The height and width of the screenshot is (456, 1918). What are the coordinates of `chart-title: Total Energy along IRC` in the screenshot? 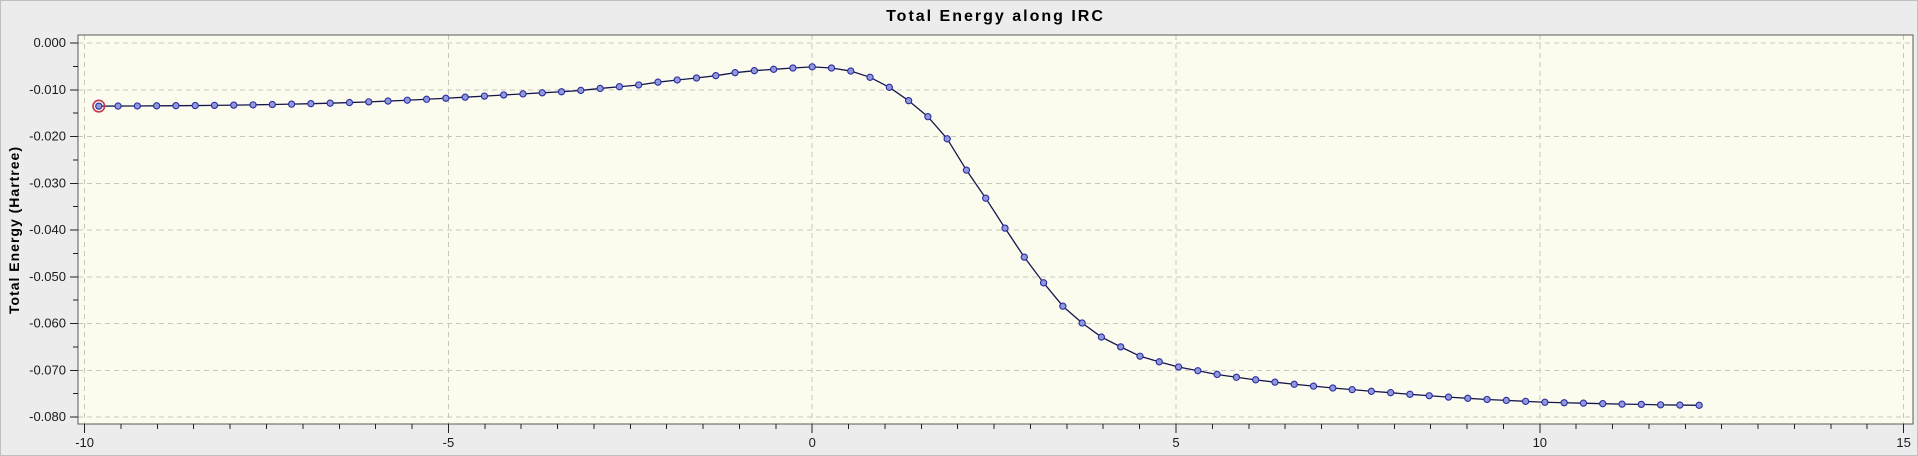 It's located at (995, 16).